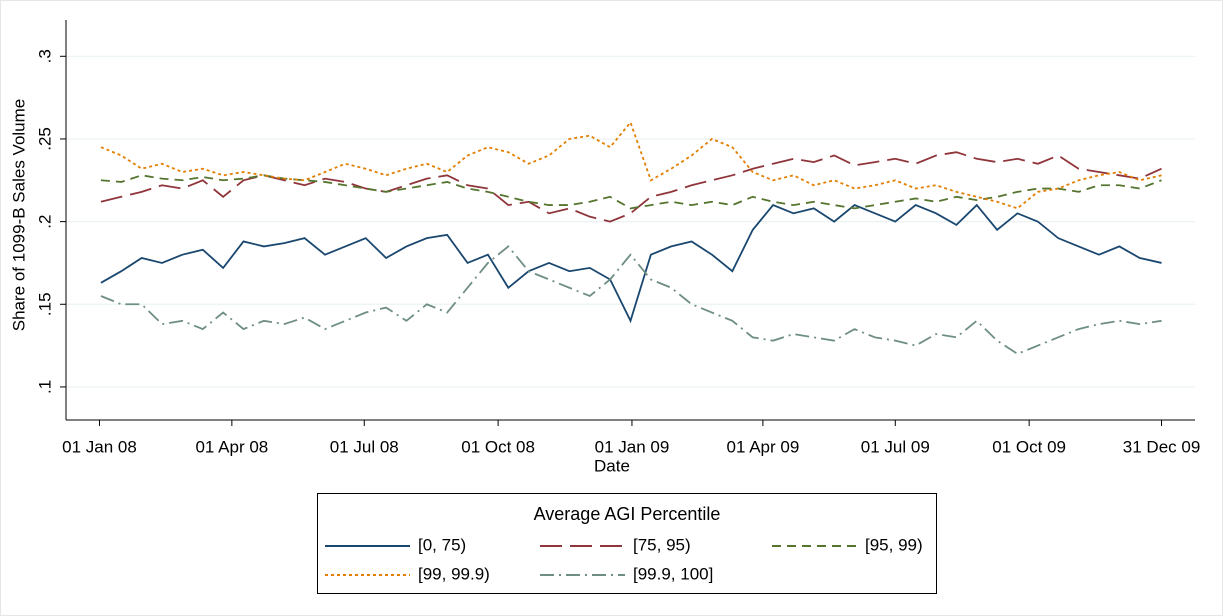 The height and width of the screenshot is (616, 1223). I want to click on y-tick-label: .2, so click(44, 222).